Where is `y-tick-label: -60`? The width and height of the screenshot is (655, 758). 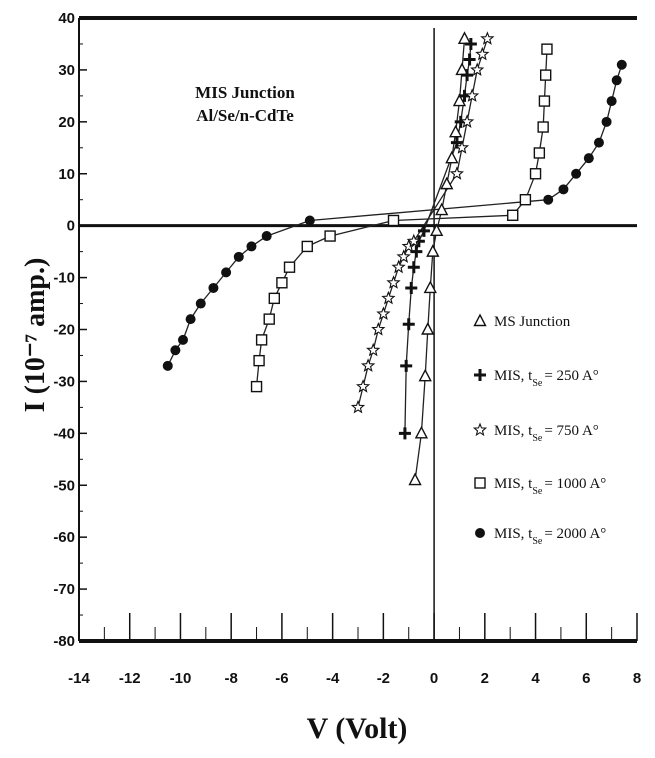 y-tick-label: -60 is located at coordinates (64, 537).